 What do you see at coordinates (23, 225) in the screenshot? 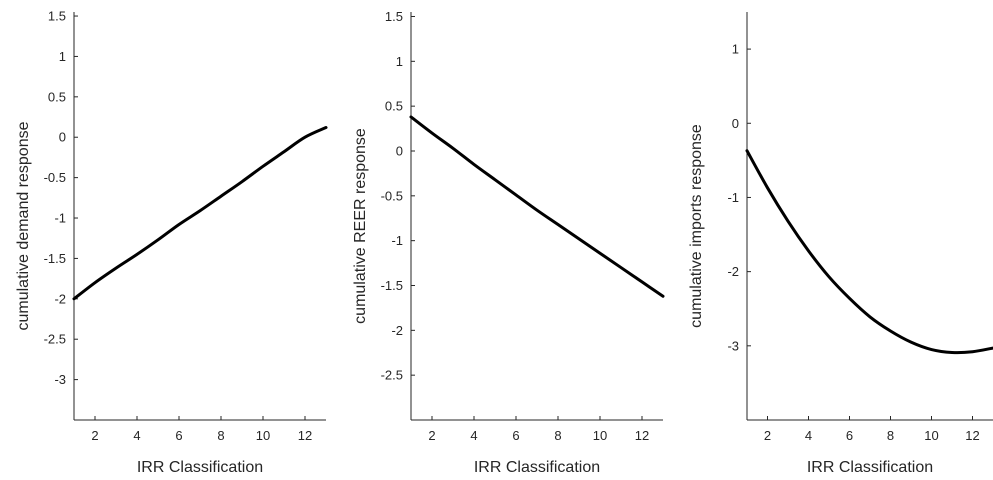
I see `y-axis-title: cumulative demand response` at bounding box center [23, 225].